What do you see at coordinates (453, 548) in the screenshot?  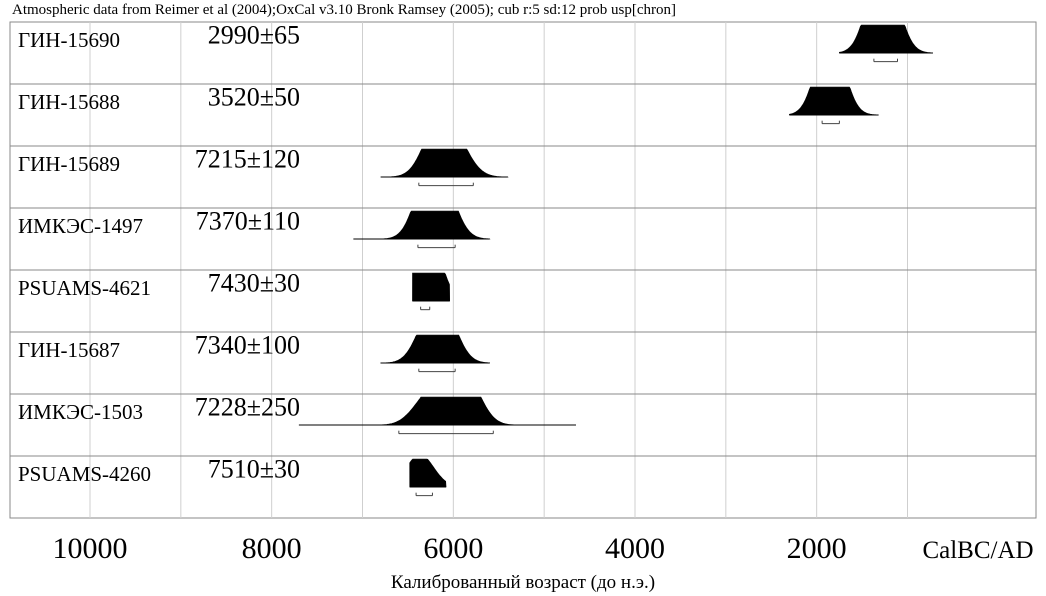 I see `x-tick-label: 6000` at bounding box center [453, 548].